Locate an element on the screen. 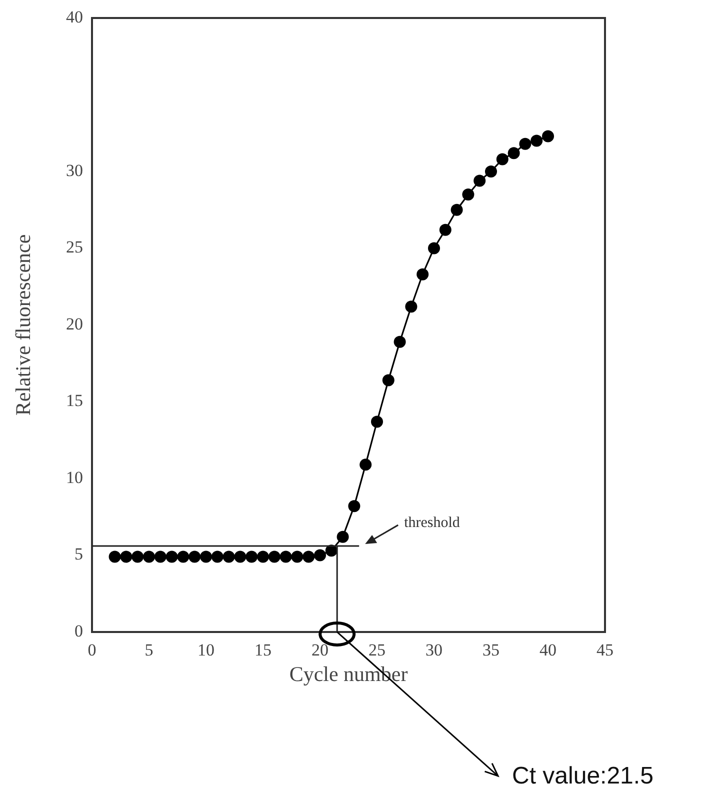 Image resolution: width=710 pixels, height=807 pixels. y-tick-label: 30 is located at coordinates (74, 170).